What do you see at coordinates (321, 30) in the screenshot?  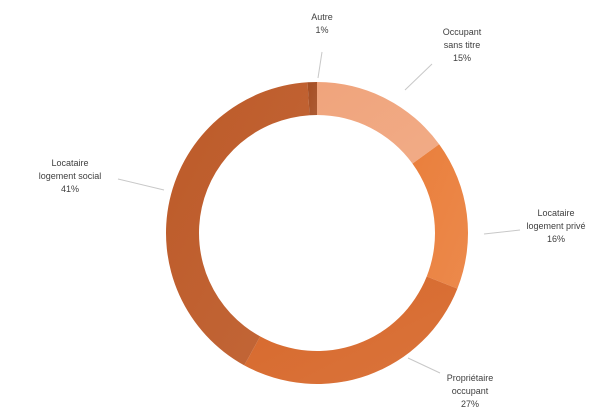 I see `slice-percent-label: 1%` at bounding box center [321, 30].